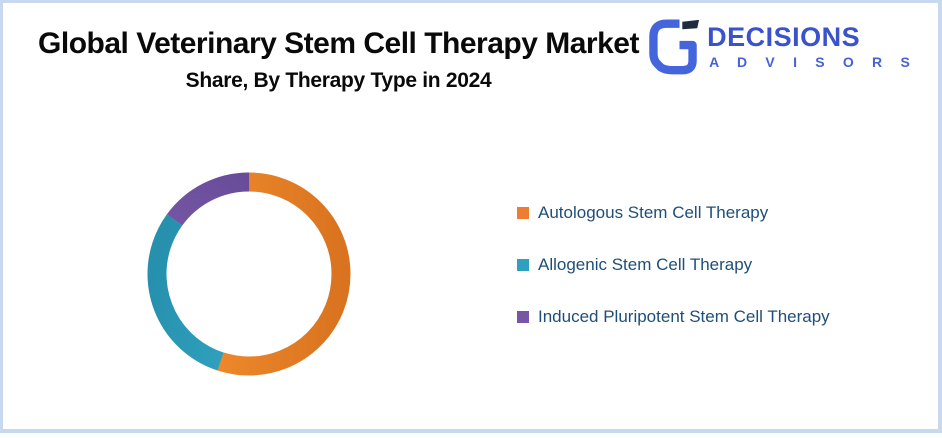  I want to click on donut-chart, so click(249, 274).